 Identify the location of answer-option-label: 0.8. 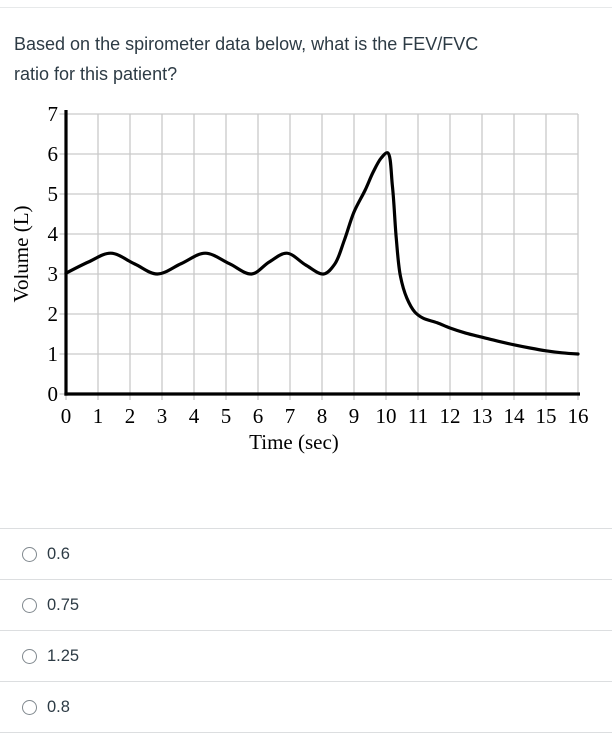
(58, 706).